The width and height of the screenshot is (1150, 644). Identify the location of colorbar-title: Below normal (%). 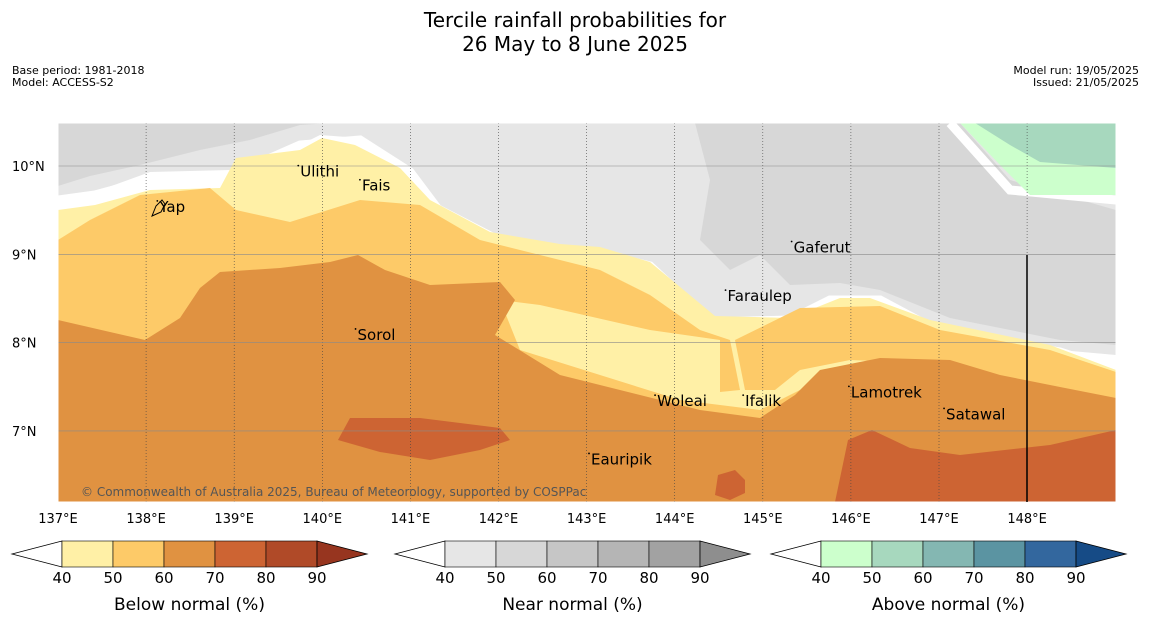
(189, 605).